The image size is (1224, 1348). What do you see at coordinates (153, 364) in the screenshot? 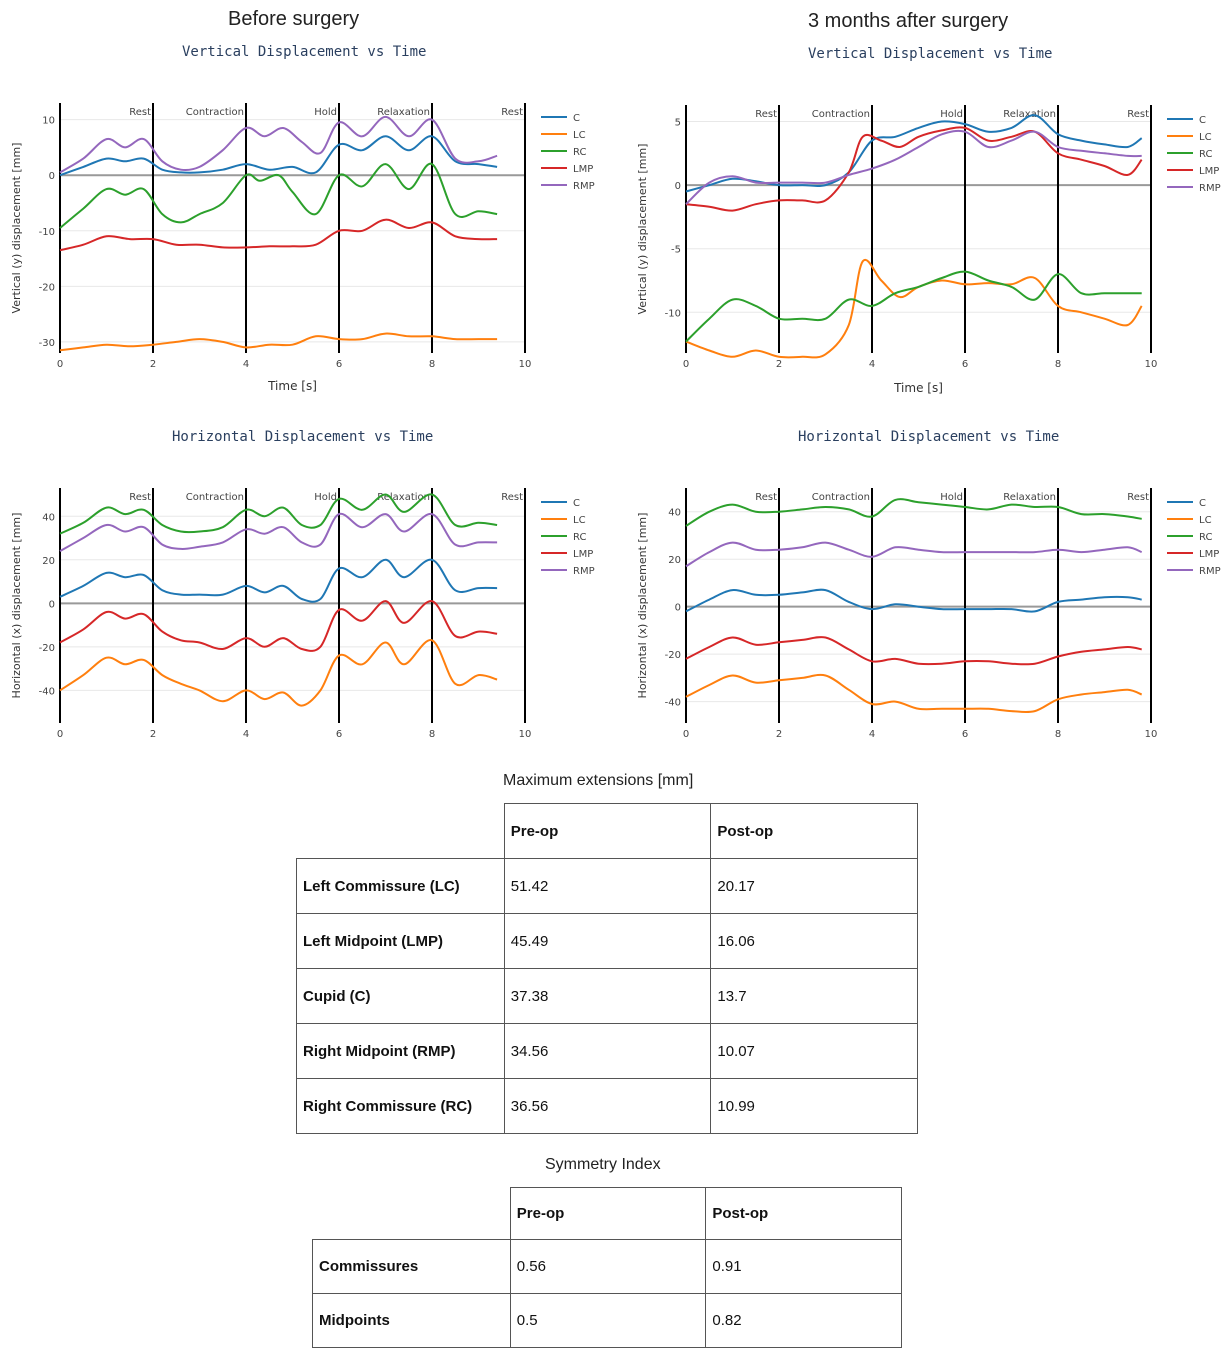
I see `x-tick-label: 2` at bounding box center [153, 364].